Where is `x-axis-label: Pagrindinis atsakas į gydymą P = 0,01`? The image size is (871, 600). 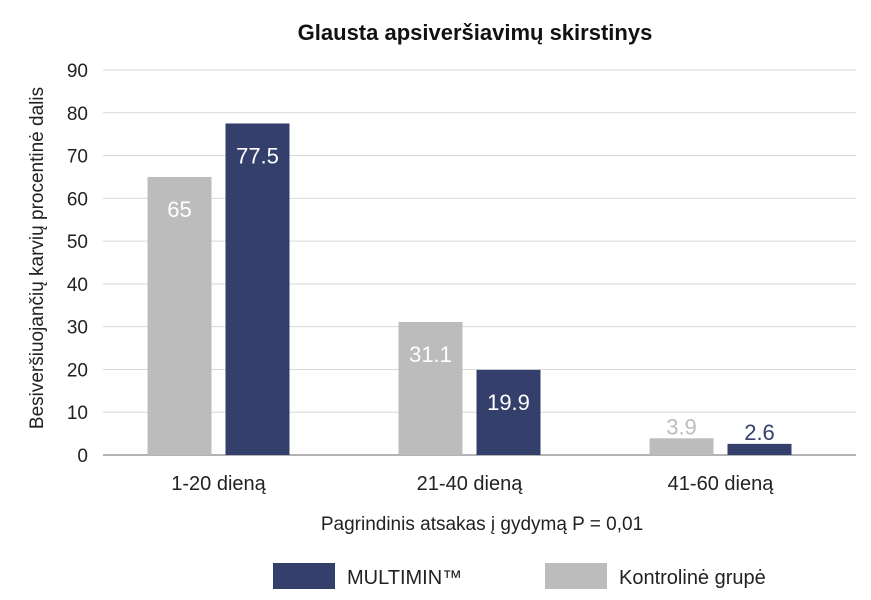
x-axis-label: Pagrindinis atsakas į gydymą P = 0,01 is located at coordinates (482, 524).